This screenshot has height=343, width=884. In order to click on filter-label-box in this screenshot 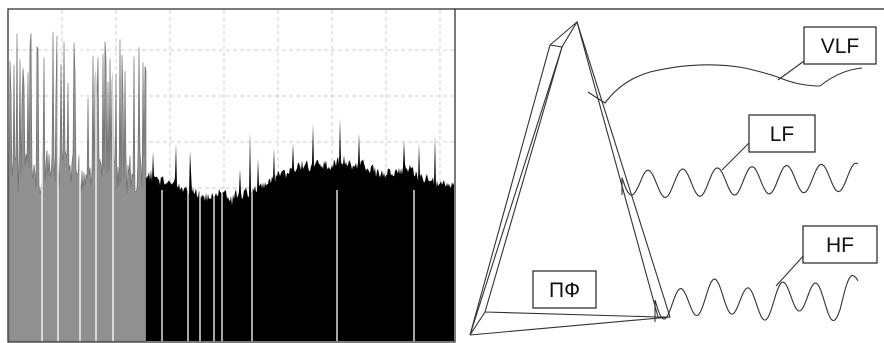, I will do `click(564, 289)`.